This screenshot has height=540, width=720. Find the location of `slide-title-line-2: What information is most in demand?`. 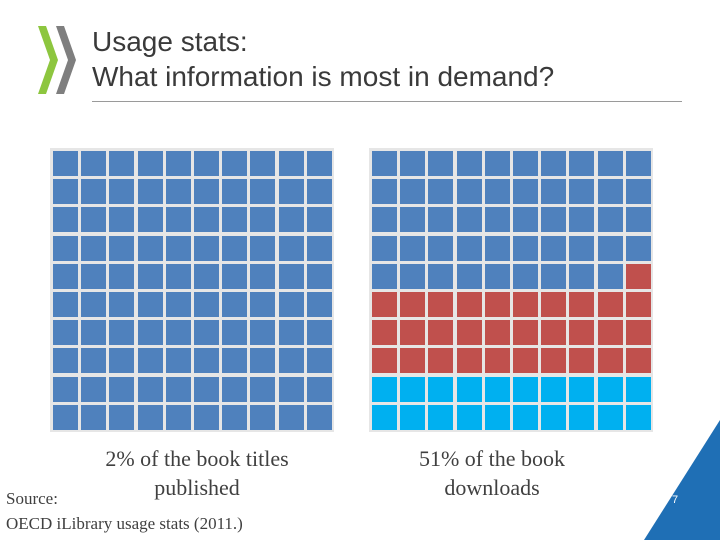

slide-title-line-2: What information is most in demand? is located at coordinates (323, 76).